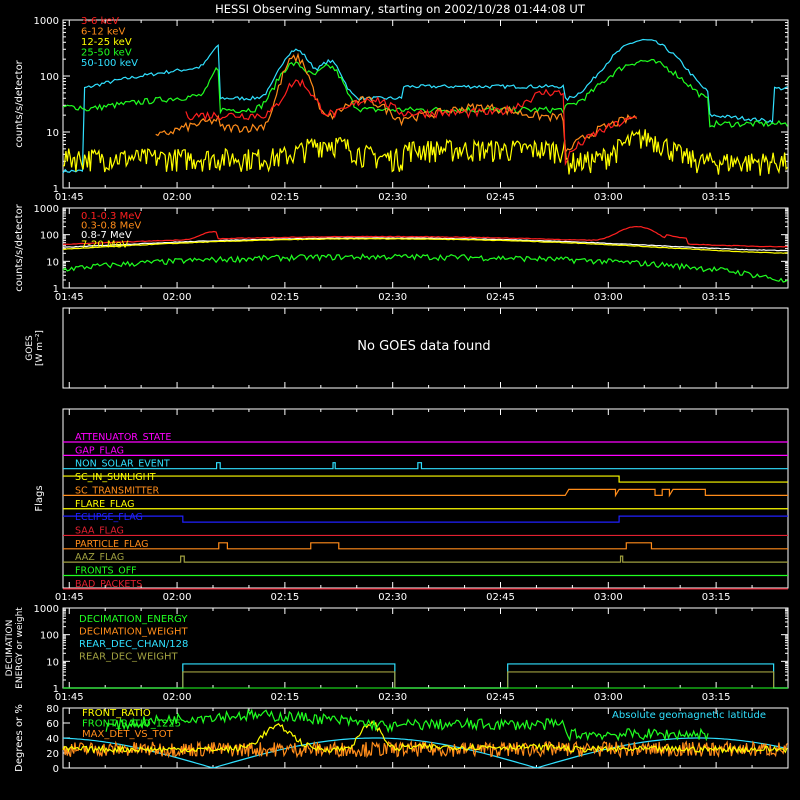 The height and width of the screenshot is (800, 800). I want to click on flags-time-label: 03:15, so click(716, 597).